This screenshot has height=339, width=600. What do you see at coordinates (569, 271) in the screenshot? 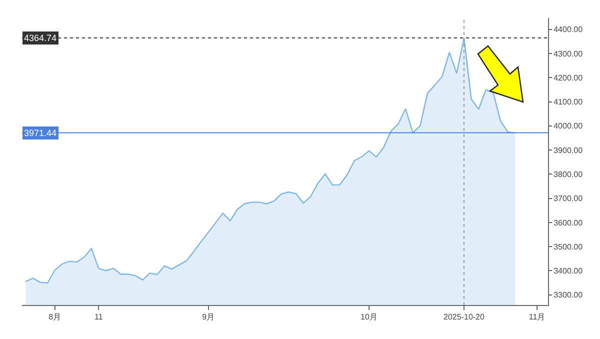
I see `y-tick-label: 3400.00` at bounding box center [569, 271].